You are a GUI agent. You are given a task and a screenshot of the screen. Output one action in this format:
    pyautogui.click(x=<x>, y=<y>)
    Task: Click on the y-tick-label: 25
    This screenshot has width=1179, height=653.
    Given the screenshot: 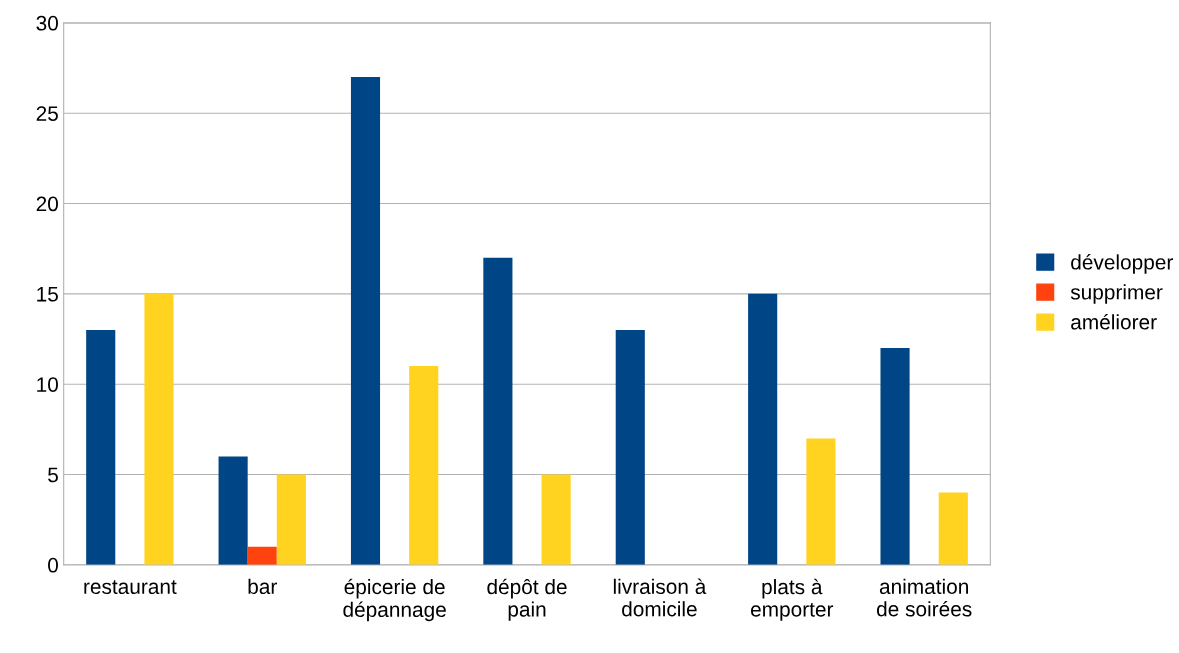 What is the action you would take?
    pyautogui.click(x=47, y=113)
    